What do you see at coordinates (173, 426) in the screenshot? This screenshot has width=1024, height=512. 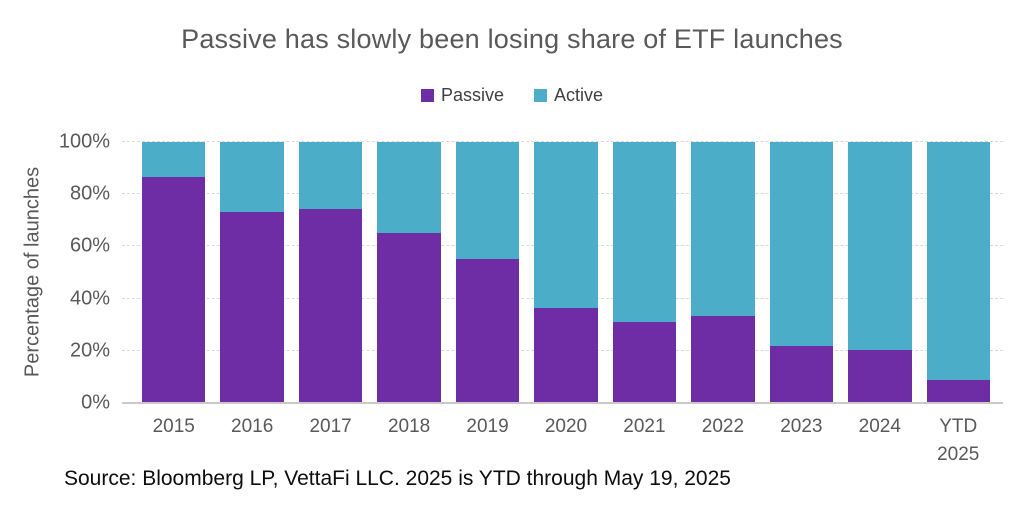 I see `x-tick-label: 2015` at bounding box center [173, 426].